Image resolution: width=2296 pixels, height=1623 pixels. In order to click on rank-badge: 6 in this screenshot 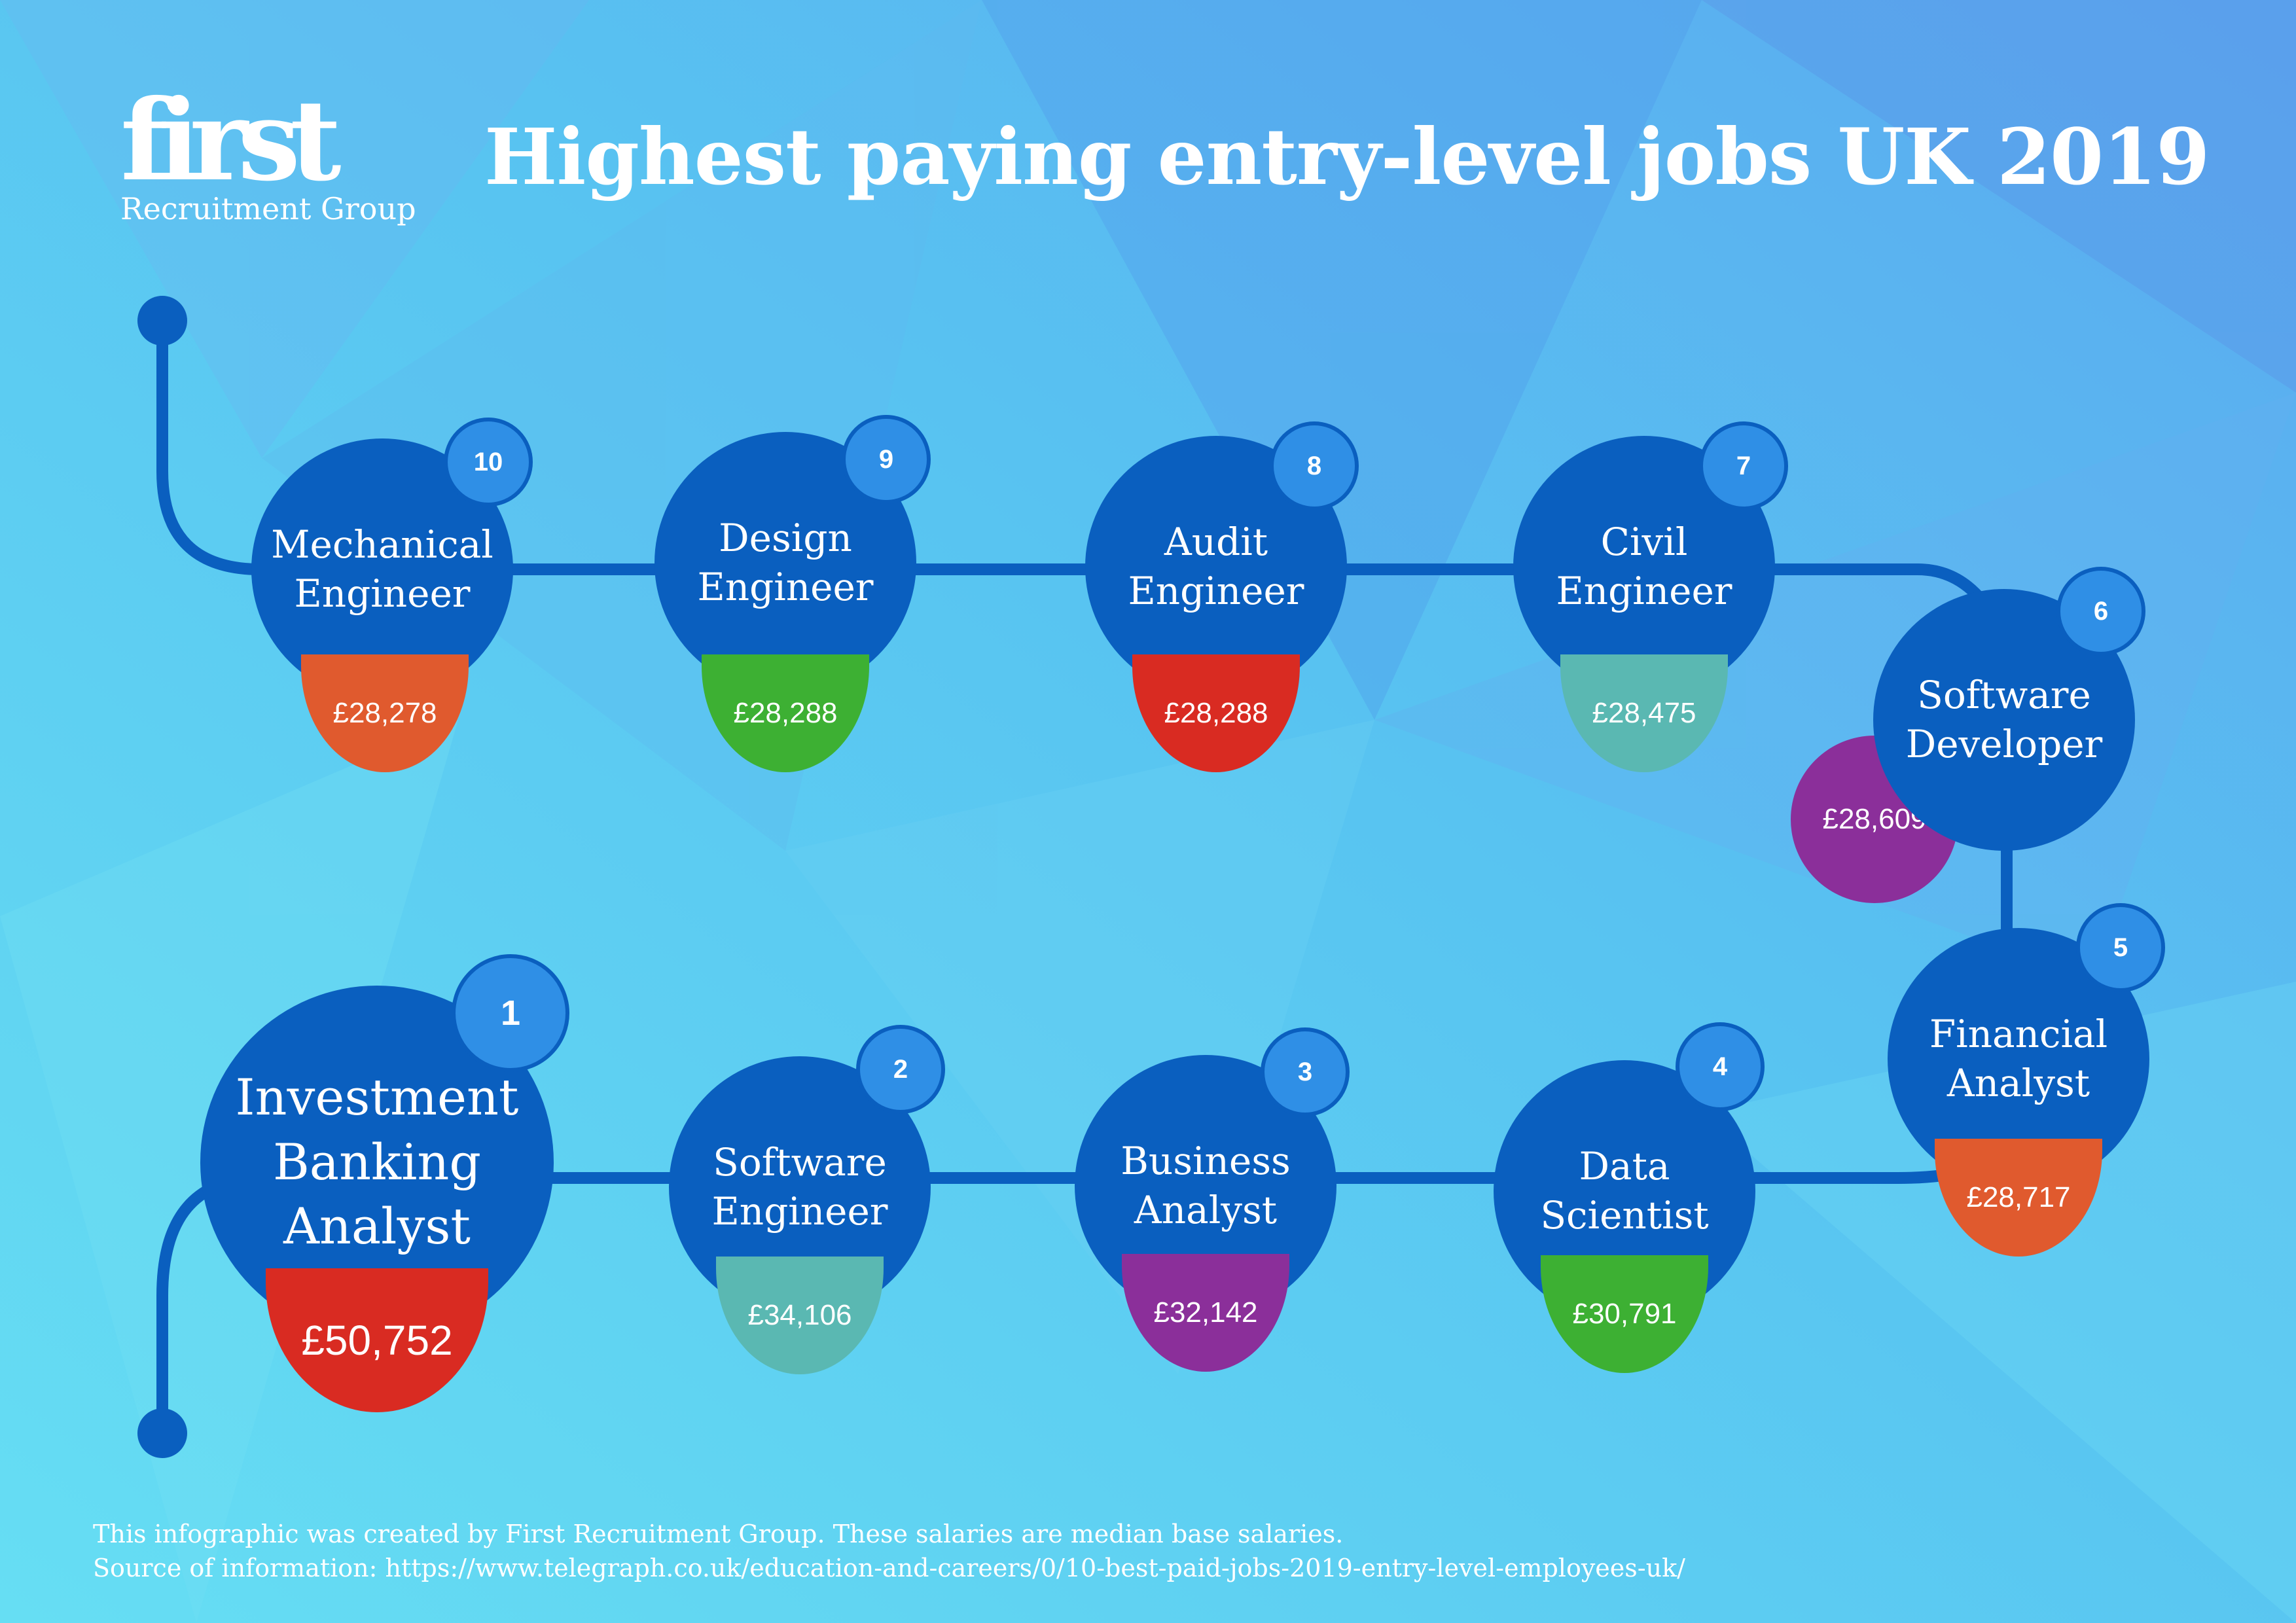, I will do `click(2100, 611)`.